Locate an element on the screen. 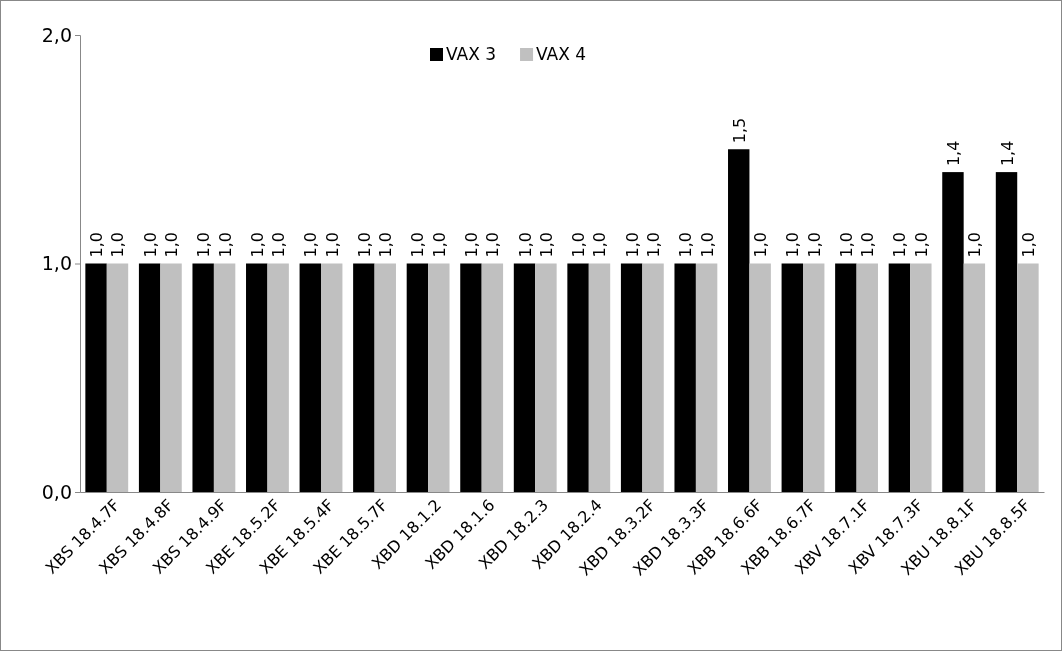 The height and width of the screenshot is (651, 1062). y-tick-label: 2,0 is located at coordinates (56, 34).